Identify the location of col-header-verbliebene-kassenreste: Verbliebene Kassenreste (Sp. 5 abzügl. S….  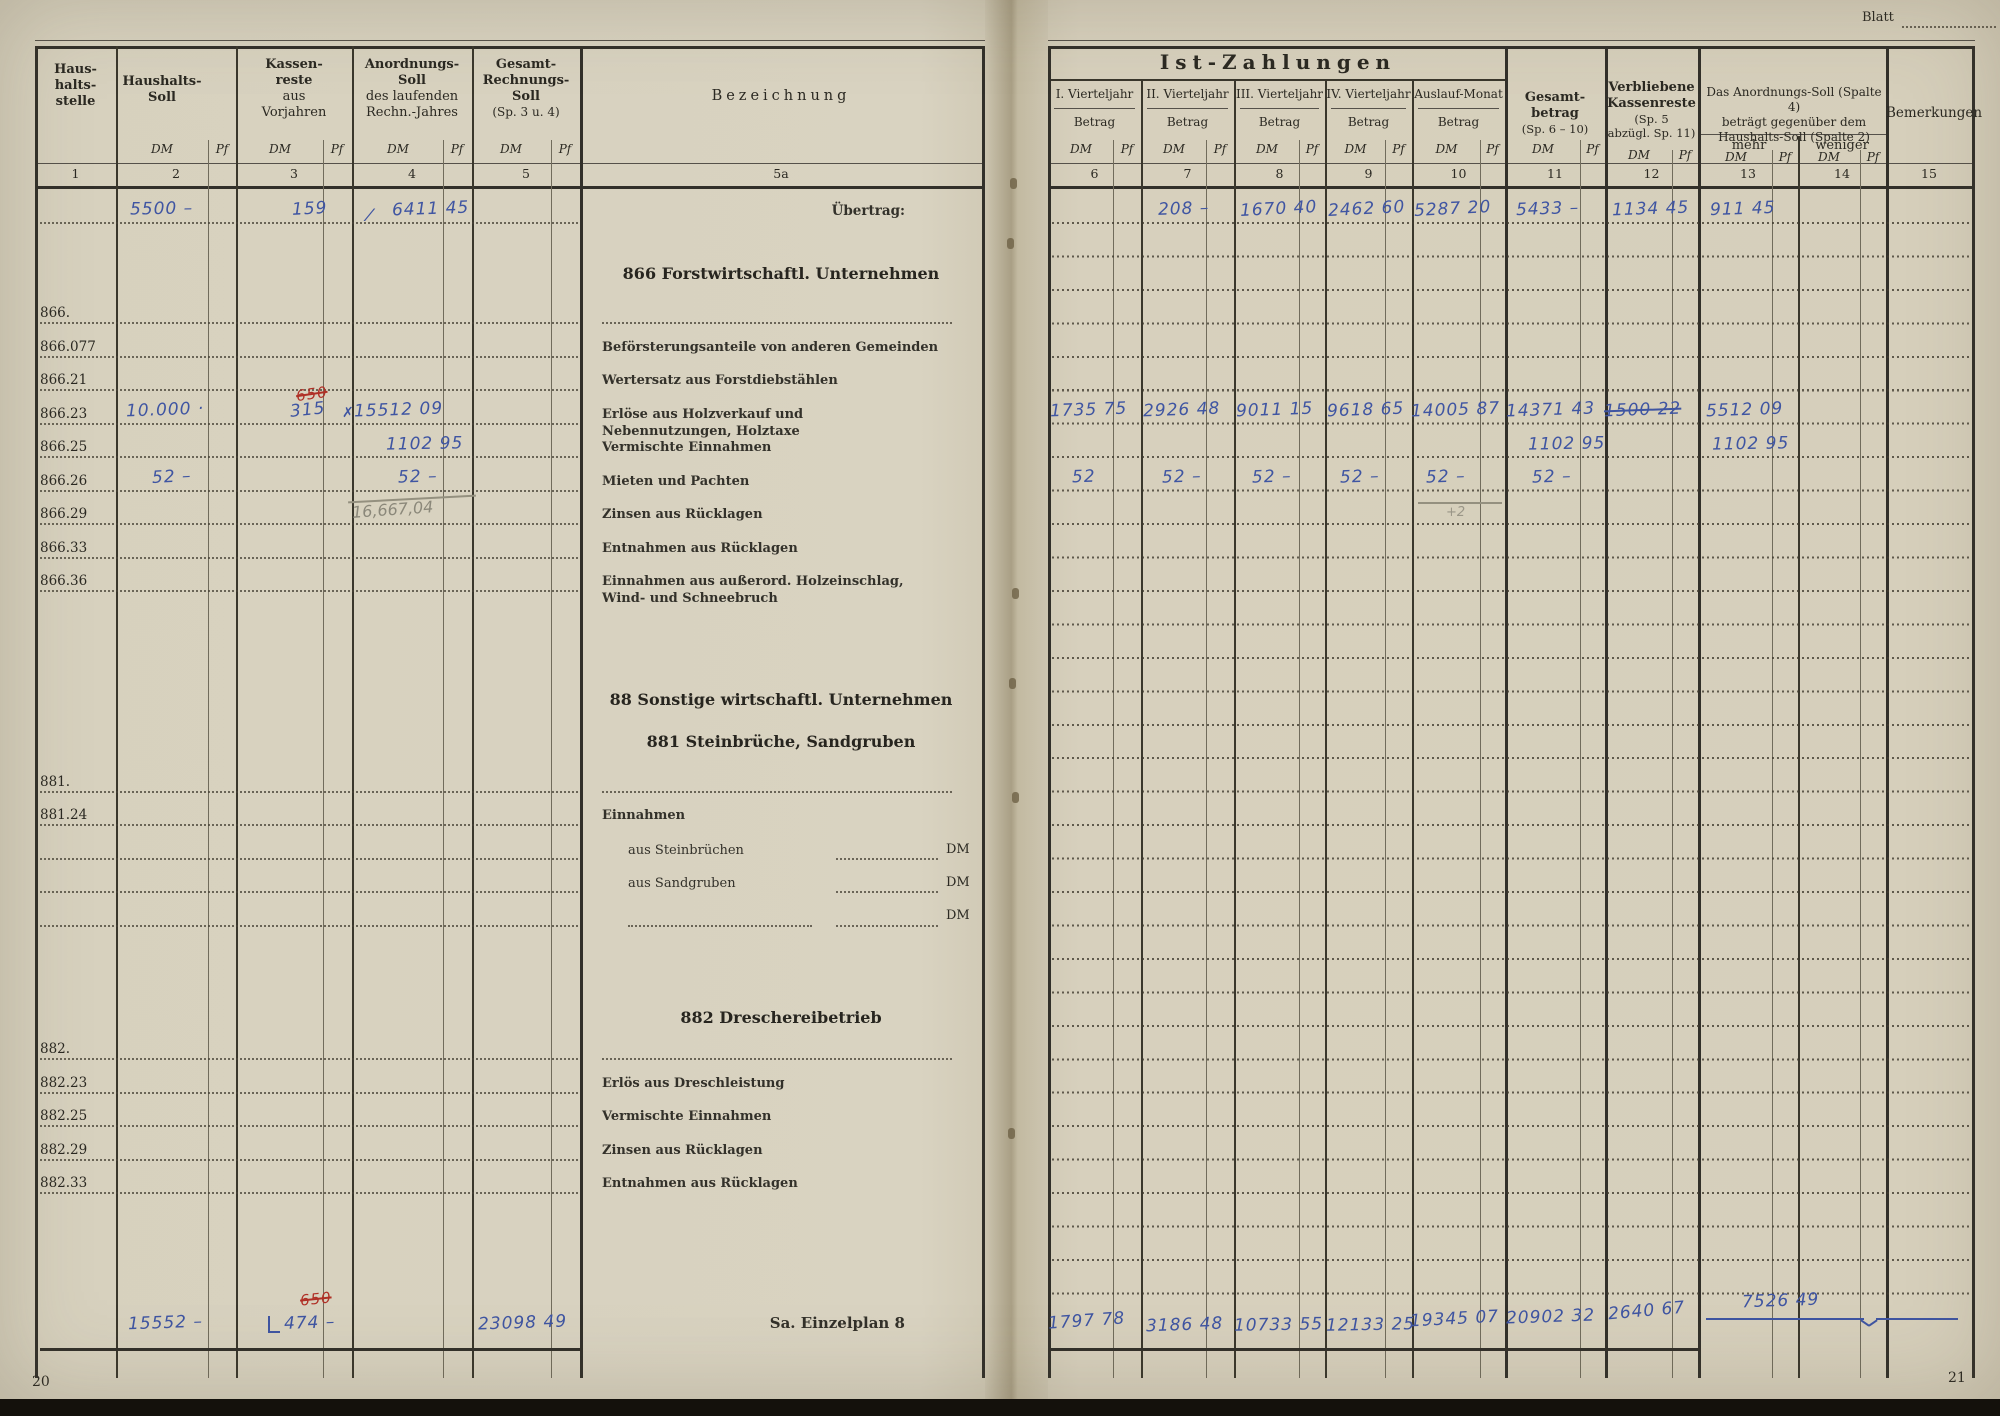
(1651, 110).